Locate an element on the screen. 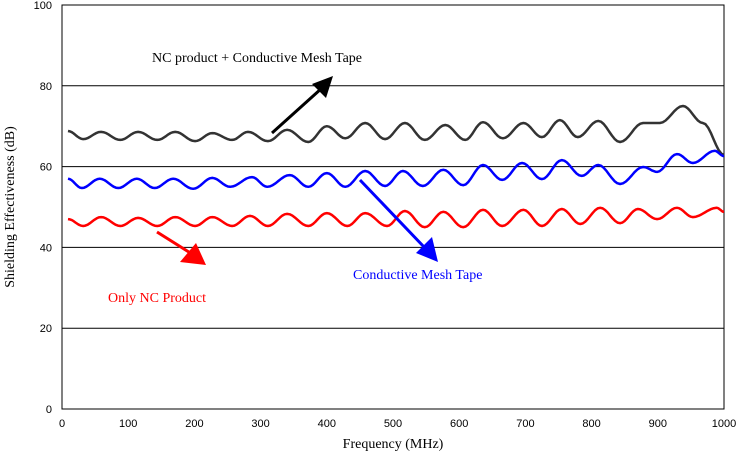 Image resolution: width=738 pixels, height=462 pixels. y-tick-label: 100 is located at coordinates (43, 6).